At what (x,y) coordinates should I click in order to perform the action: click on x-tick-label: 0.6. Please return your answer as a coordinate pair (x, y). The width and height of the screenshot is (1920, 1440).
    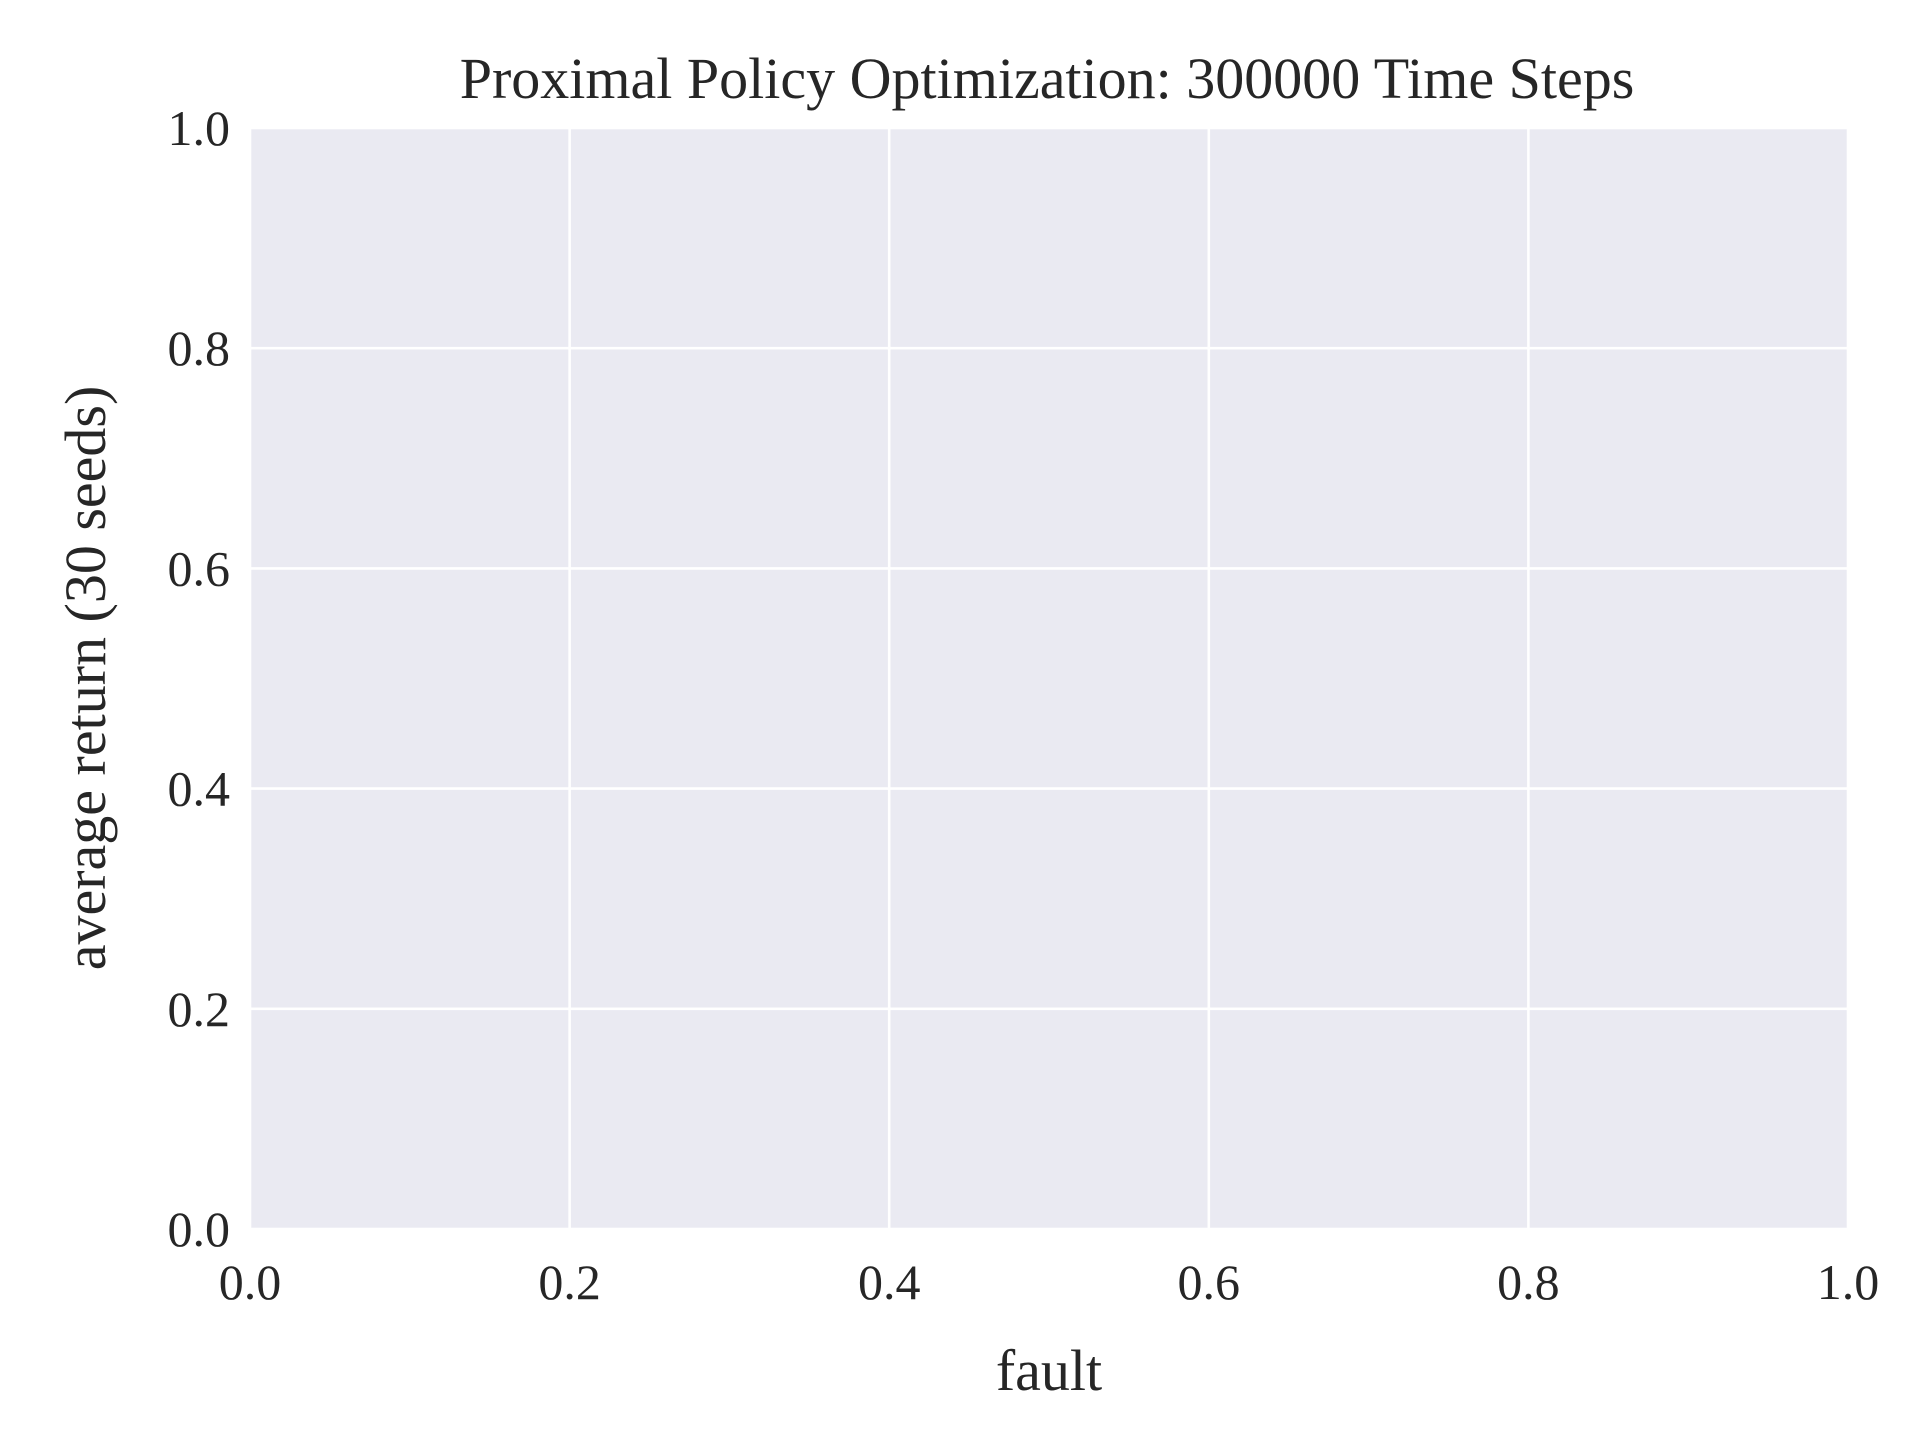
    Looking at the image, I should click on (1209, 1282).